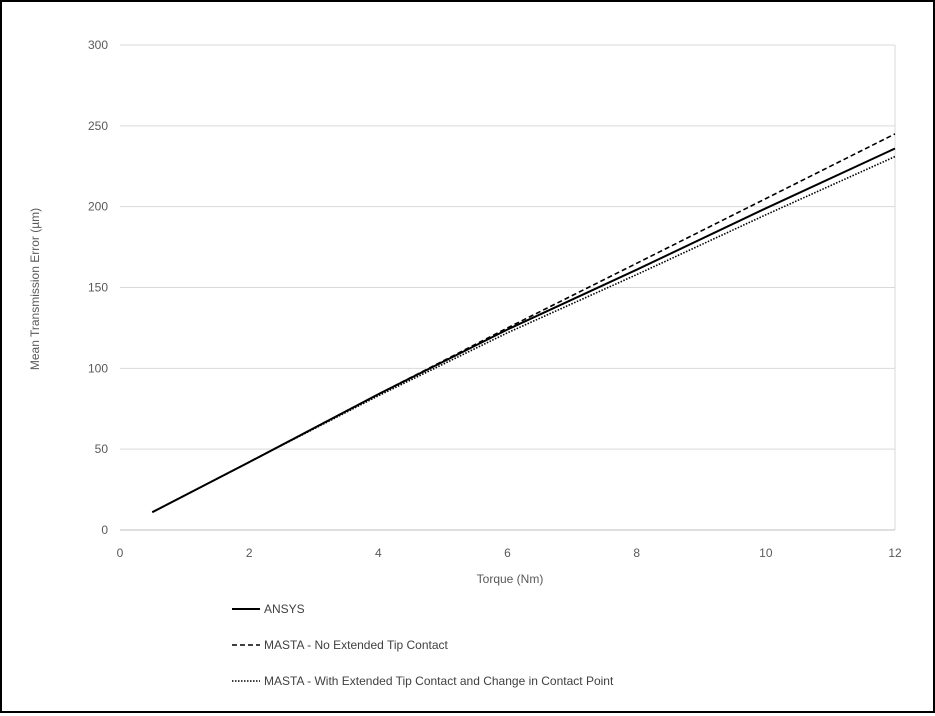  What do you see at coordinates (766, 553) in the screenshot?
I see `x-tick-label: 10` at bounding box center [766, 553].